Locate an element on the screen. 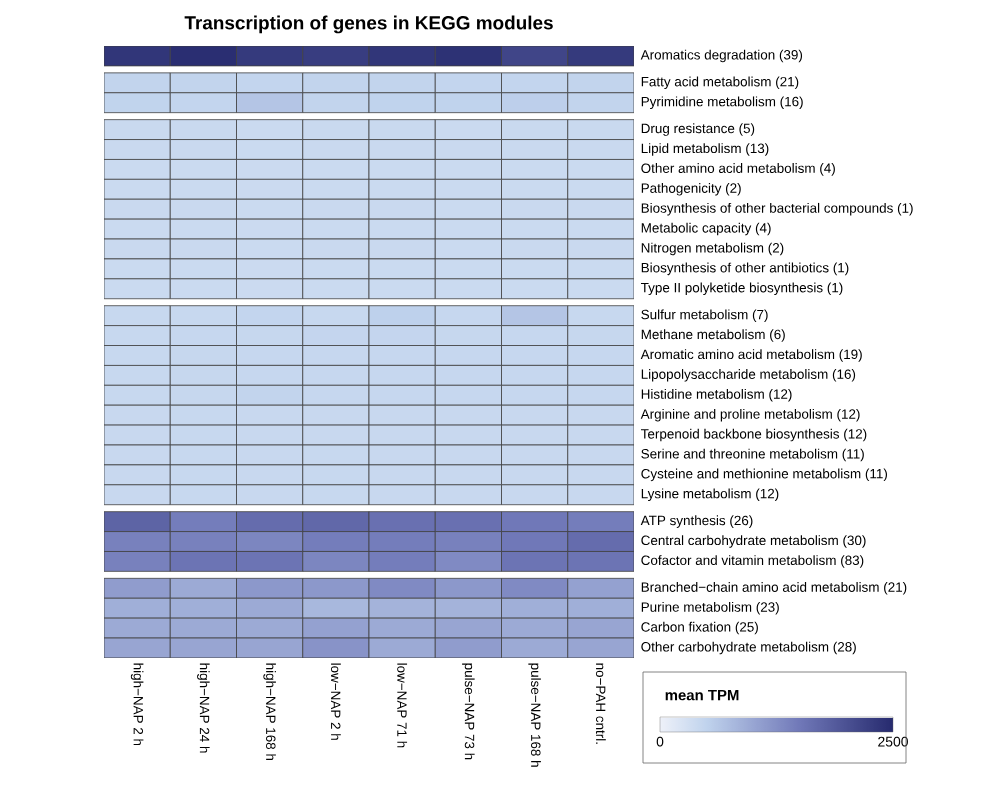 The width and height of the screenshot is (1001, 808). y-tick-label: Branched−chain amino acid metabolism (21) is located at coordinates (774, 588).